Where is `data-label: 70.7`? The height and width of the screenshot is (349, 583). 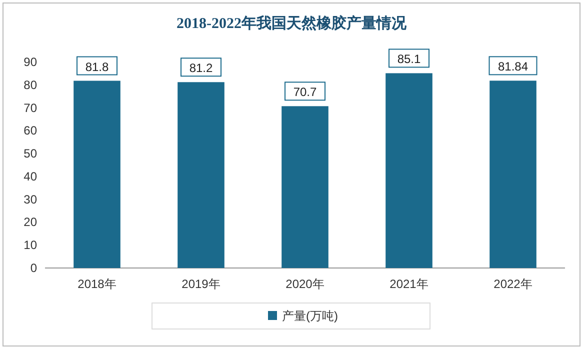 data-label: 70.7 is located at coordinates (305, 92).